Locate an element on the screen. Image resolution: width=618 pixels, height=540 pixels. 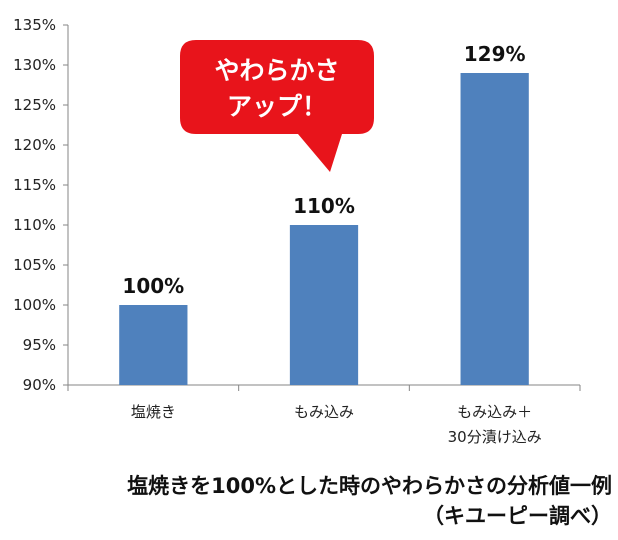
callout-text: アップ！ is located at coordinates (277, 106).